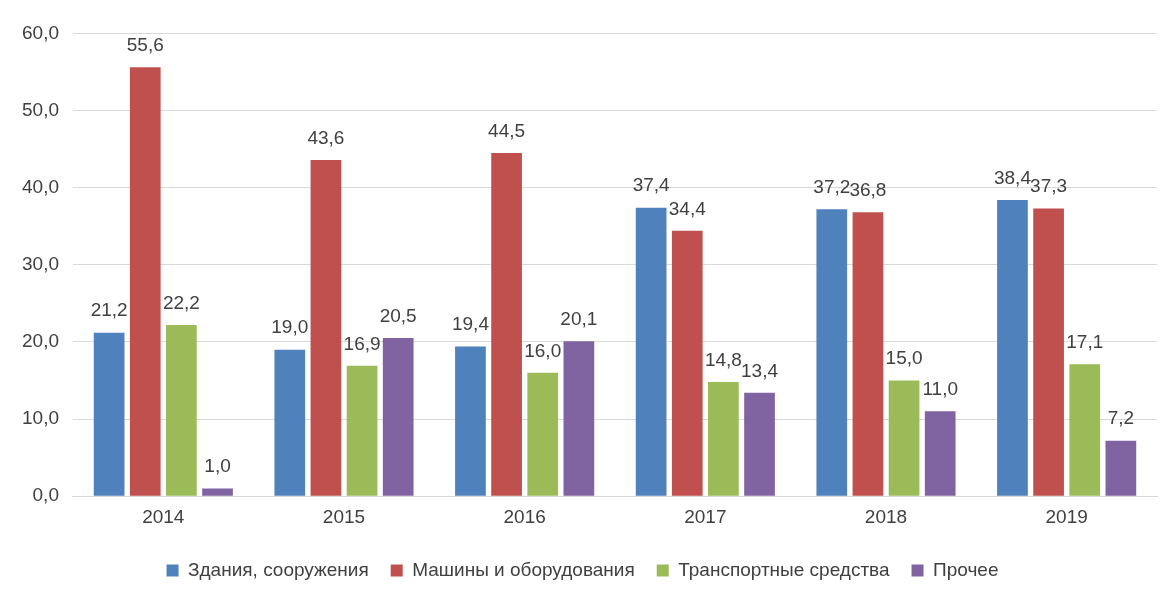  I want to click on data-label: 37,3, so click(1049, 186).